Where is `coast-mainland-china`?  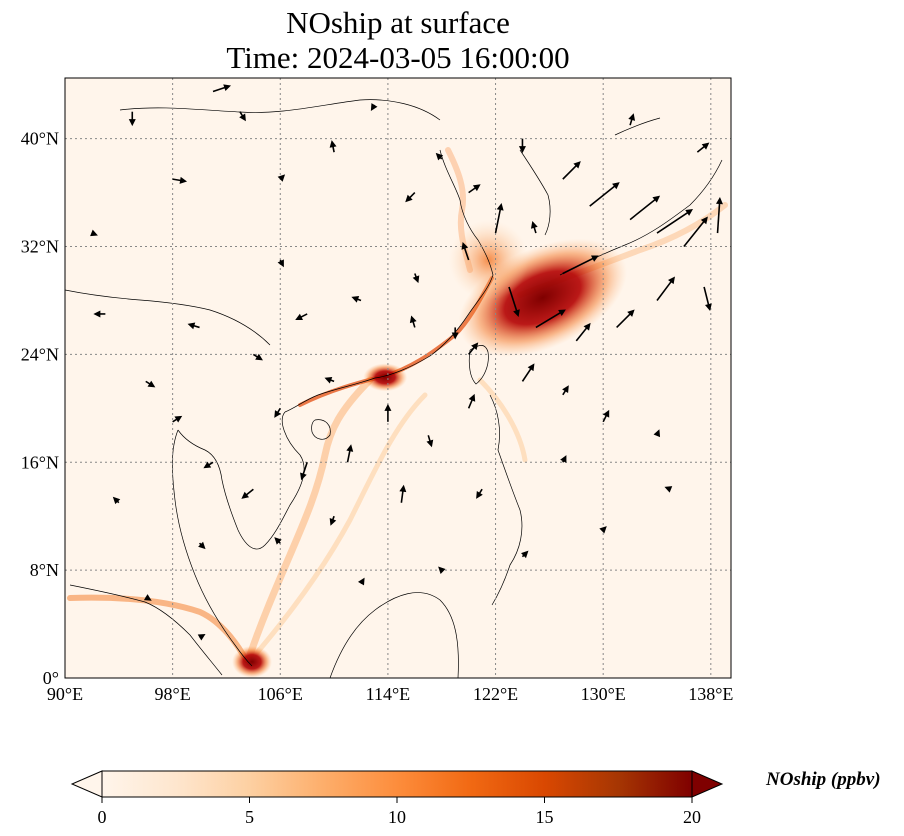
coast-mainland-china is located at coordinates (389, 281).